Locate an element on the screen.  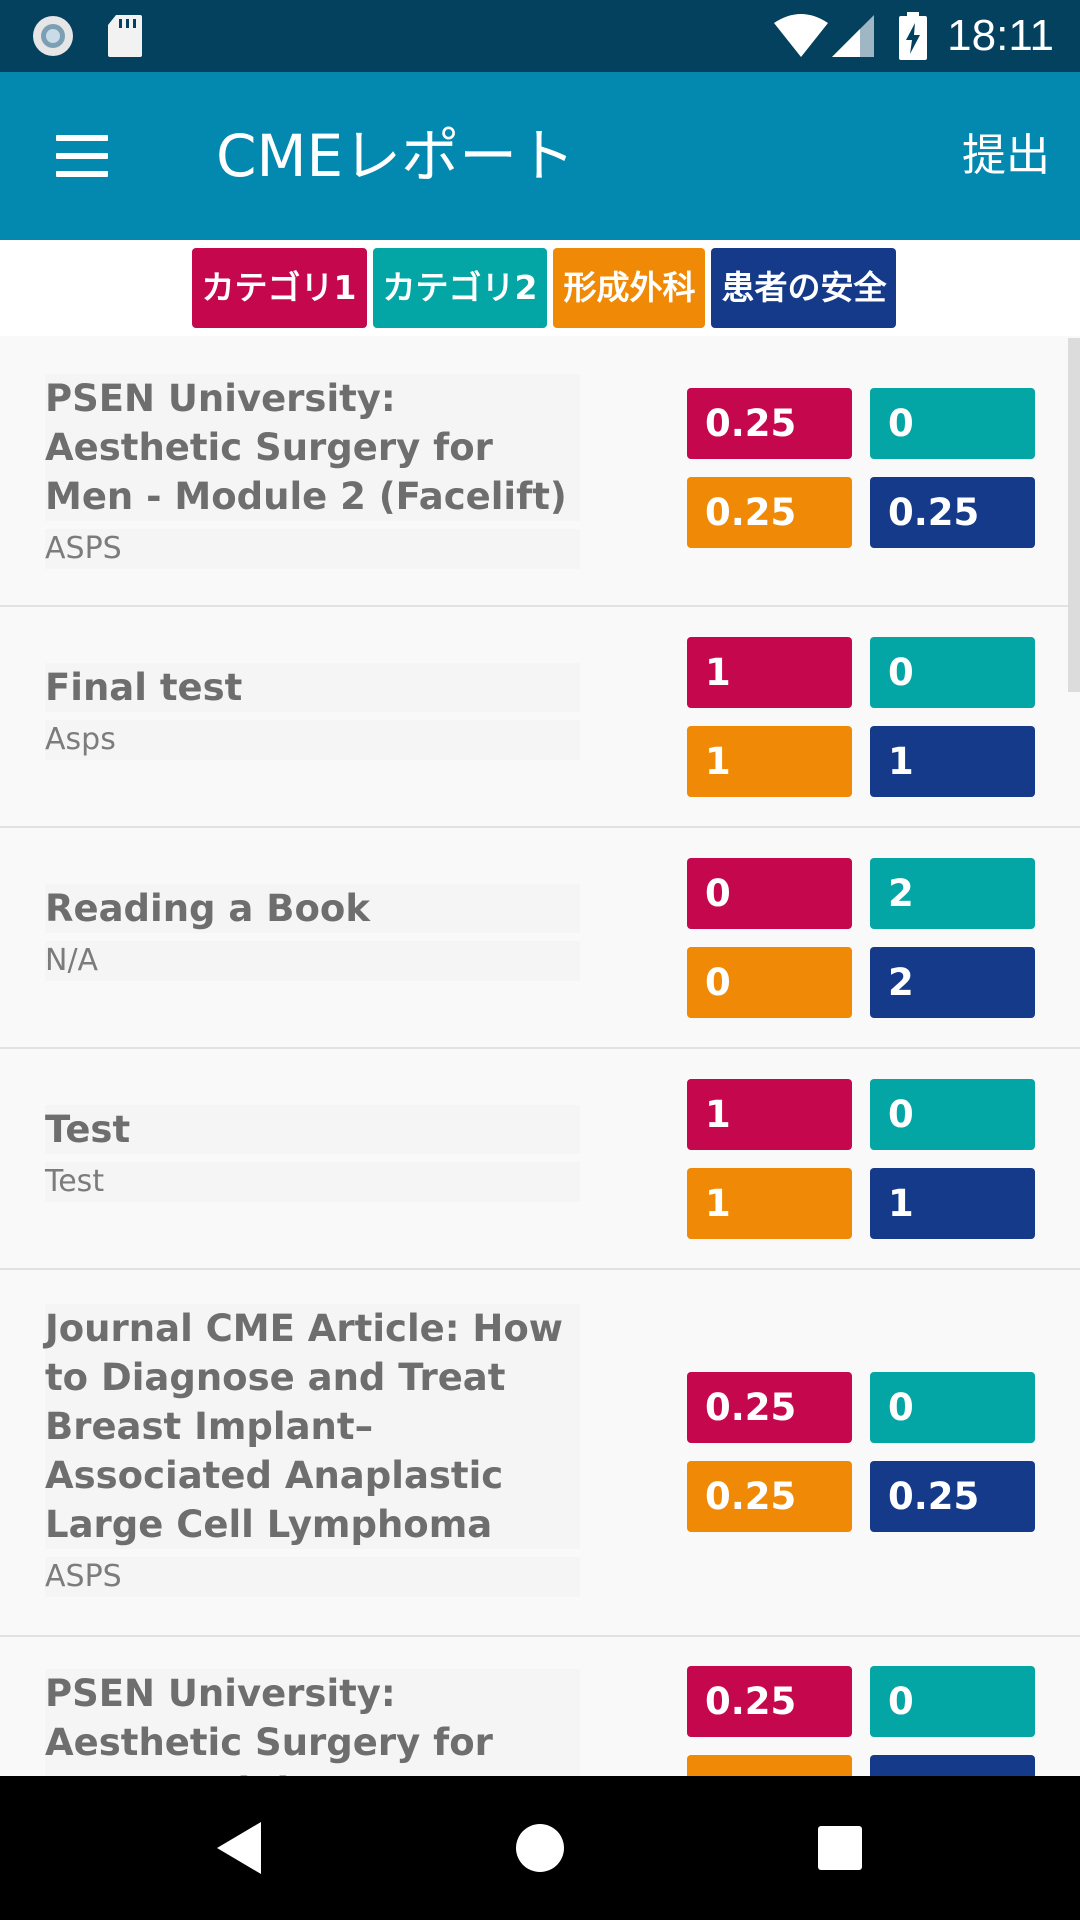
submit-button: 提出 is located at coordinates (1006, 155).